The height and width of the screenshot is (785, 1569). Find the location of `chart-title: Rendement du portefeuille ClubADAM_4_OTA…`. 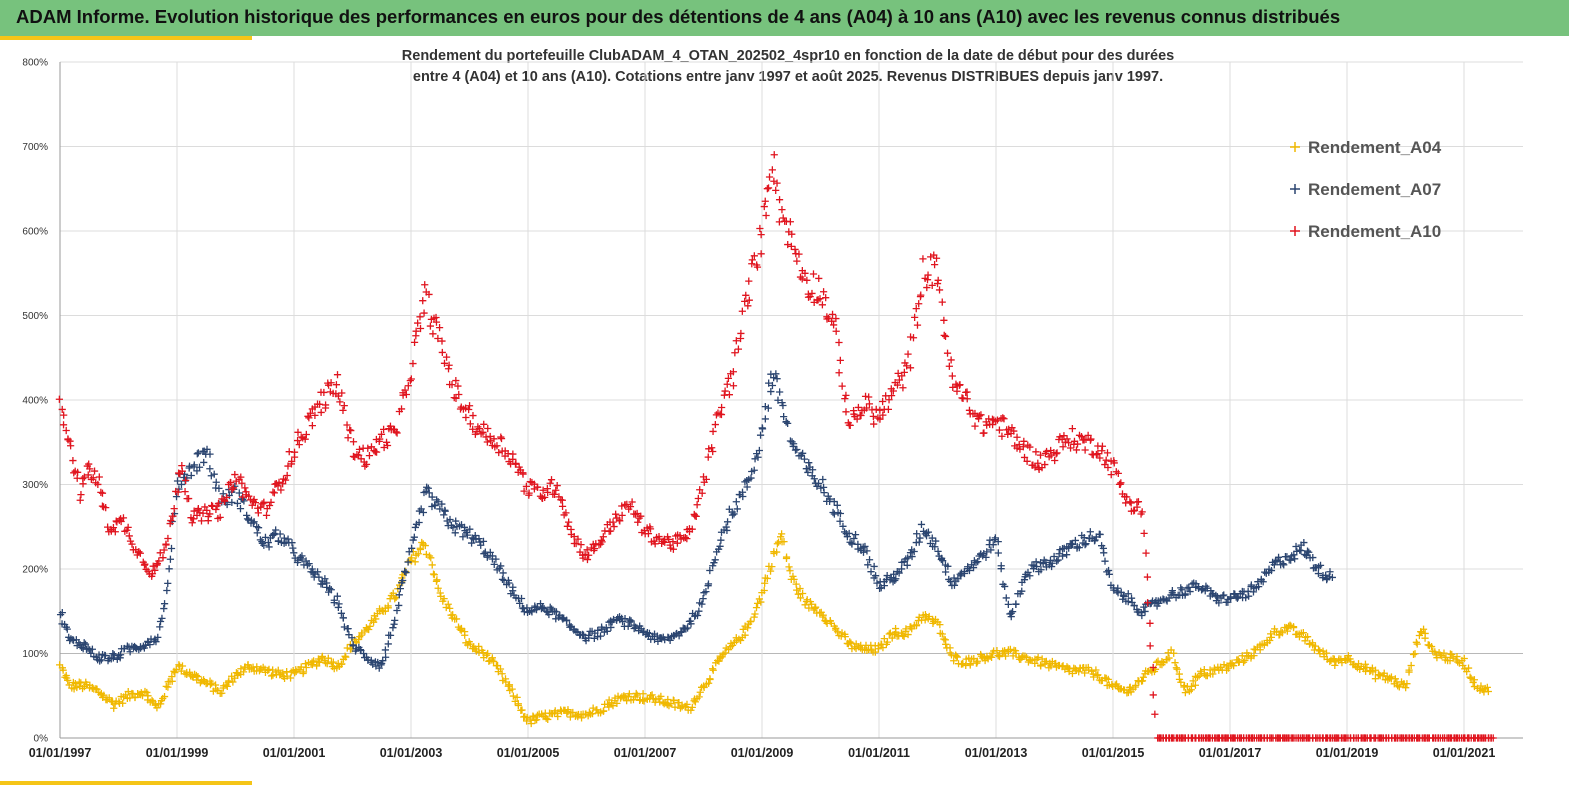

chart-title: Rendement du portefeuille ClubADAM_4_OTA… is located at coordinates (788, 67).